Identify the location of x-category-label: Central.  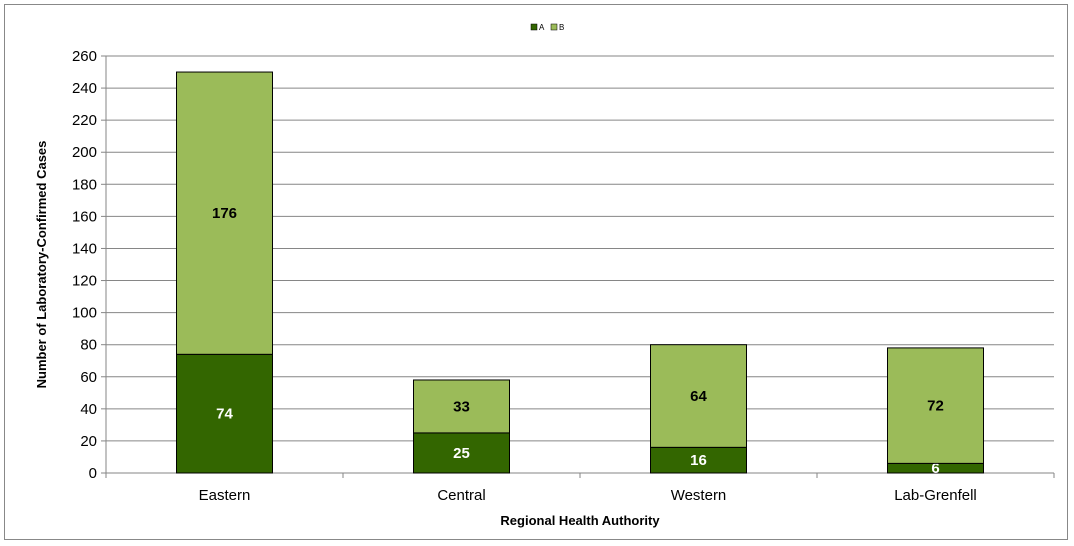
(461, 495).